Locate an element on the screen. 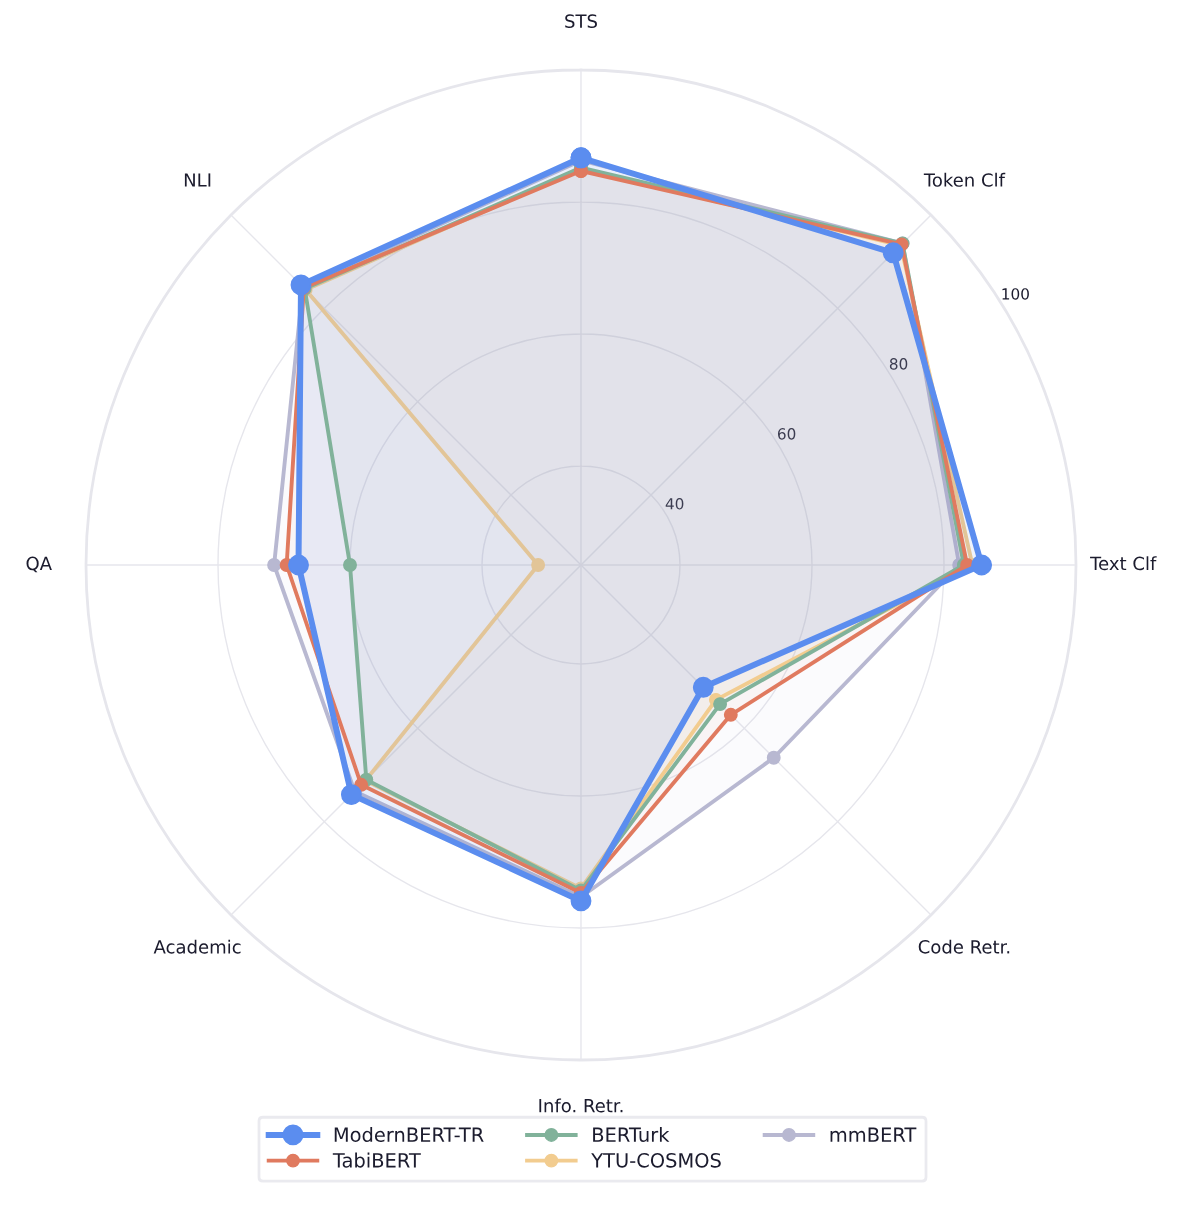  spoke-label: STS is located at coordinates (581, 21).